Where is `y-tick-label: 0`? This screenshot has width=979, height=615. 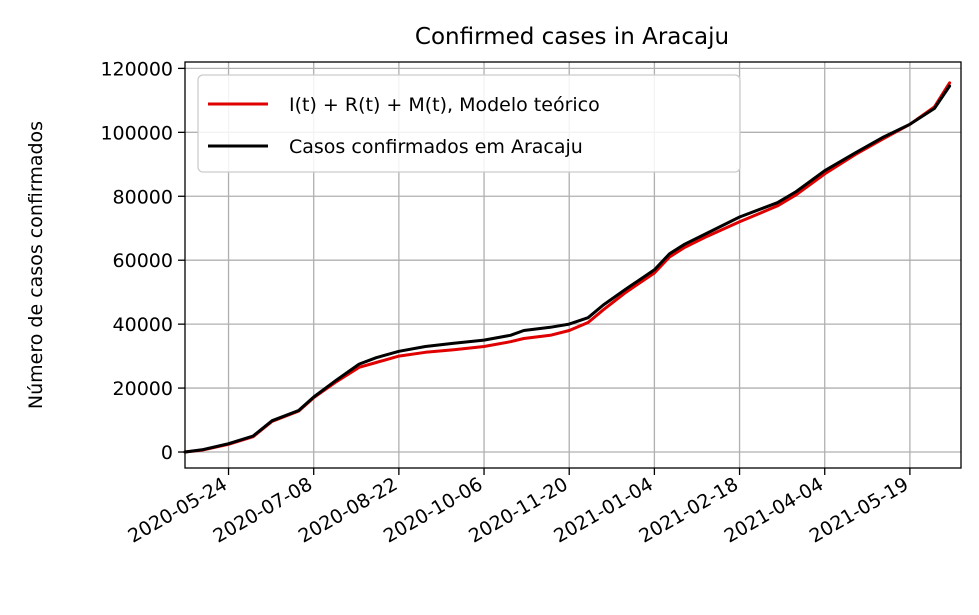
y-tick-label: 0 is located at coordinates (167, 453).